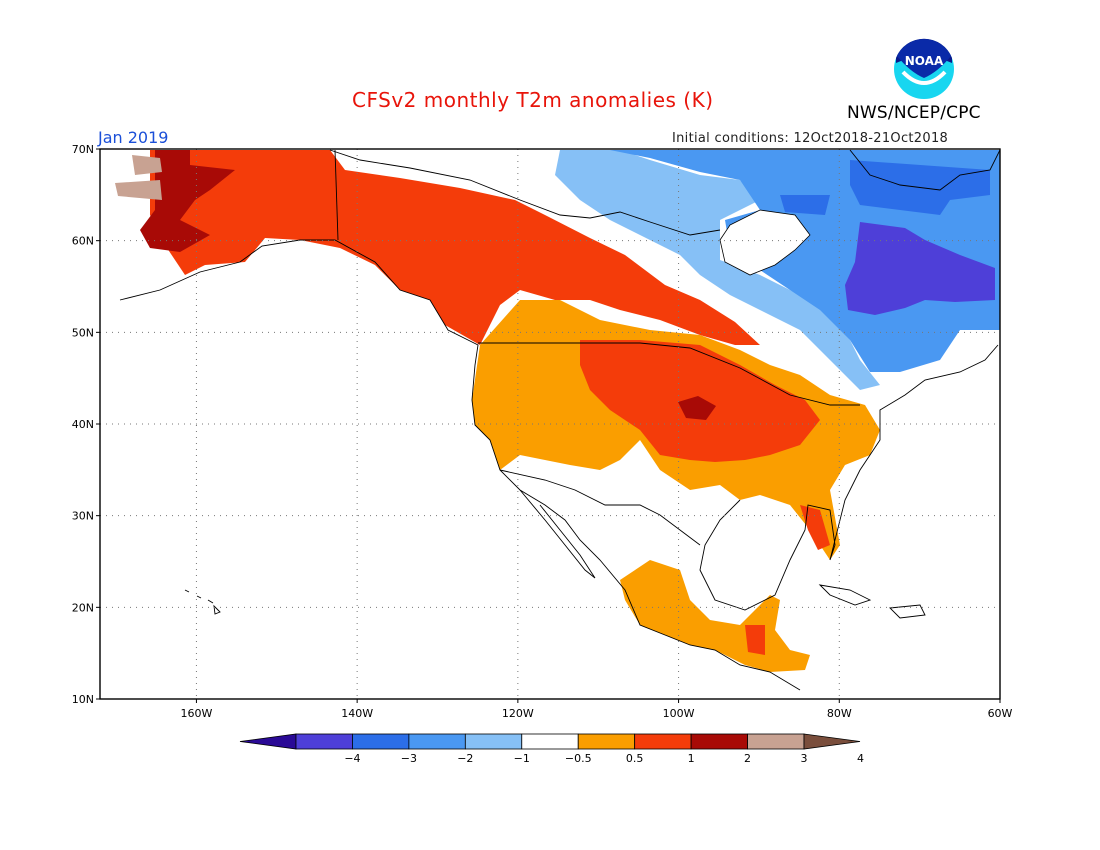 The height and width of the screenshot is (850, 1100). Describe the element at coordinates (83, 516) in the screenshot. I see `lat-tick-label: 30N` at that location.